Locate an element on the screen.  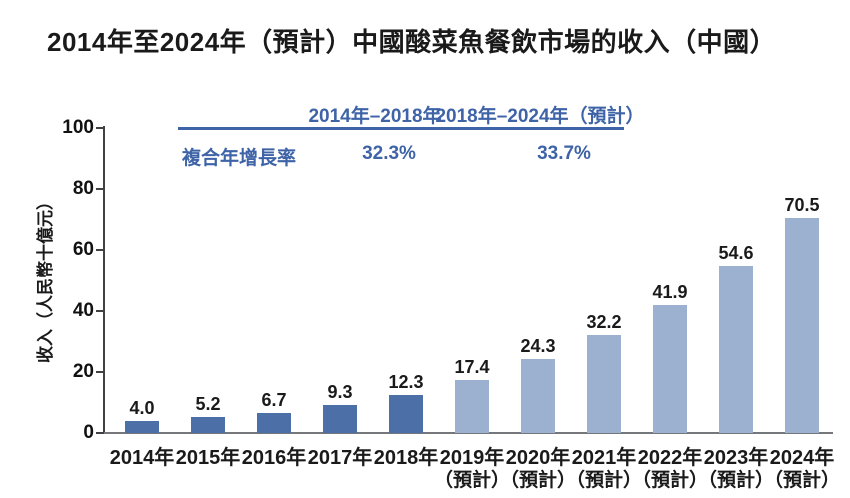
cagr-value-2: 33.7% is located at coordinates (564, 153).